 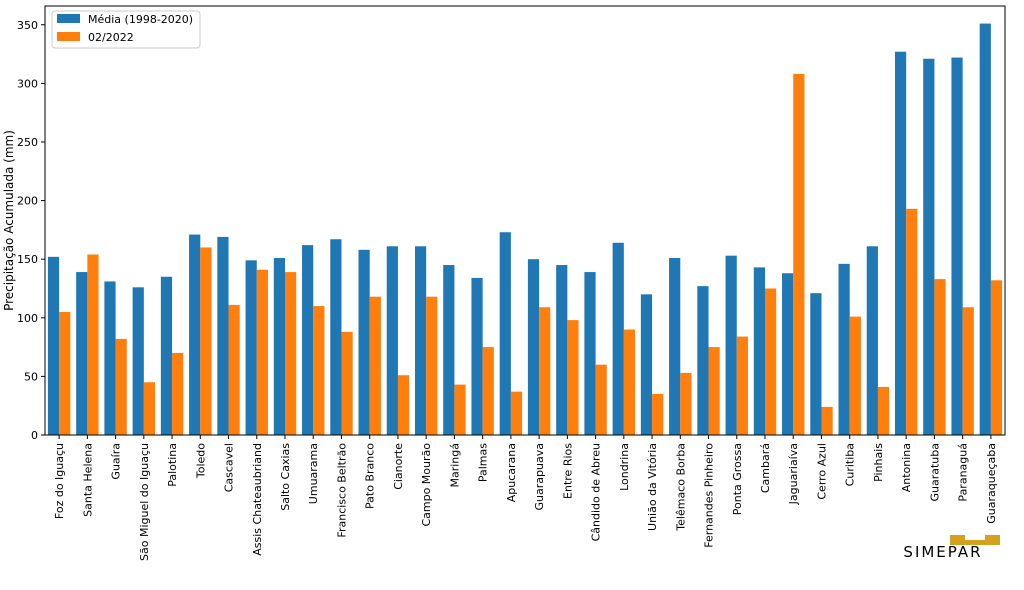 What do you see at coordinates (942, 552) in the screenshot?
I see `logo-text: SIMEPAR` at bounding box center [942, 552].